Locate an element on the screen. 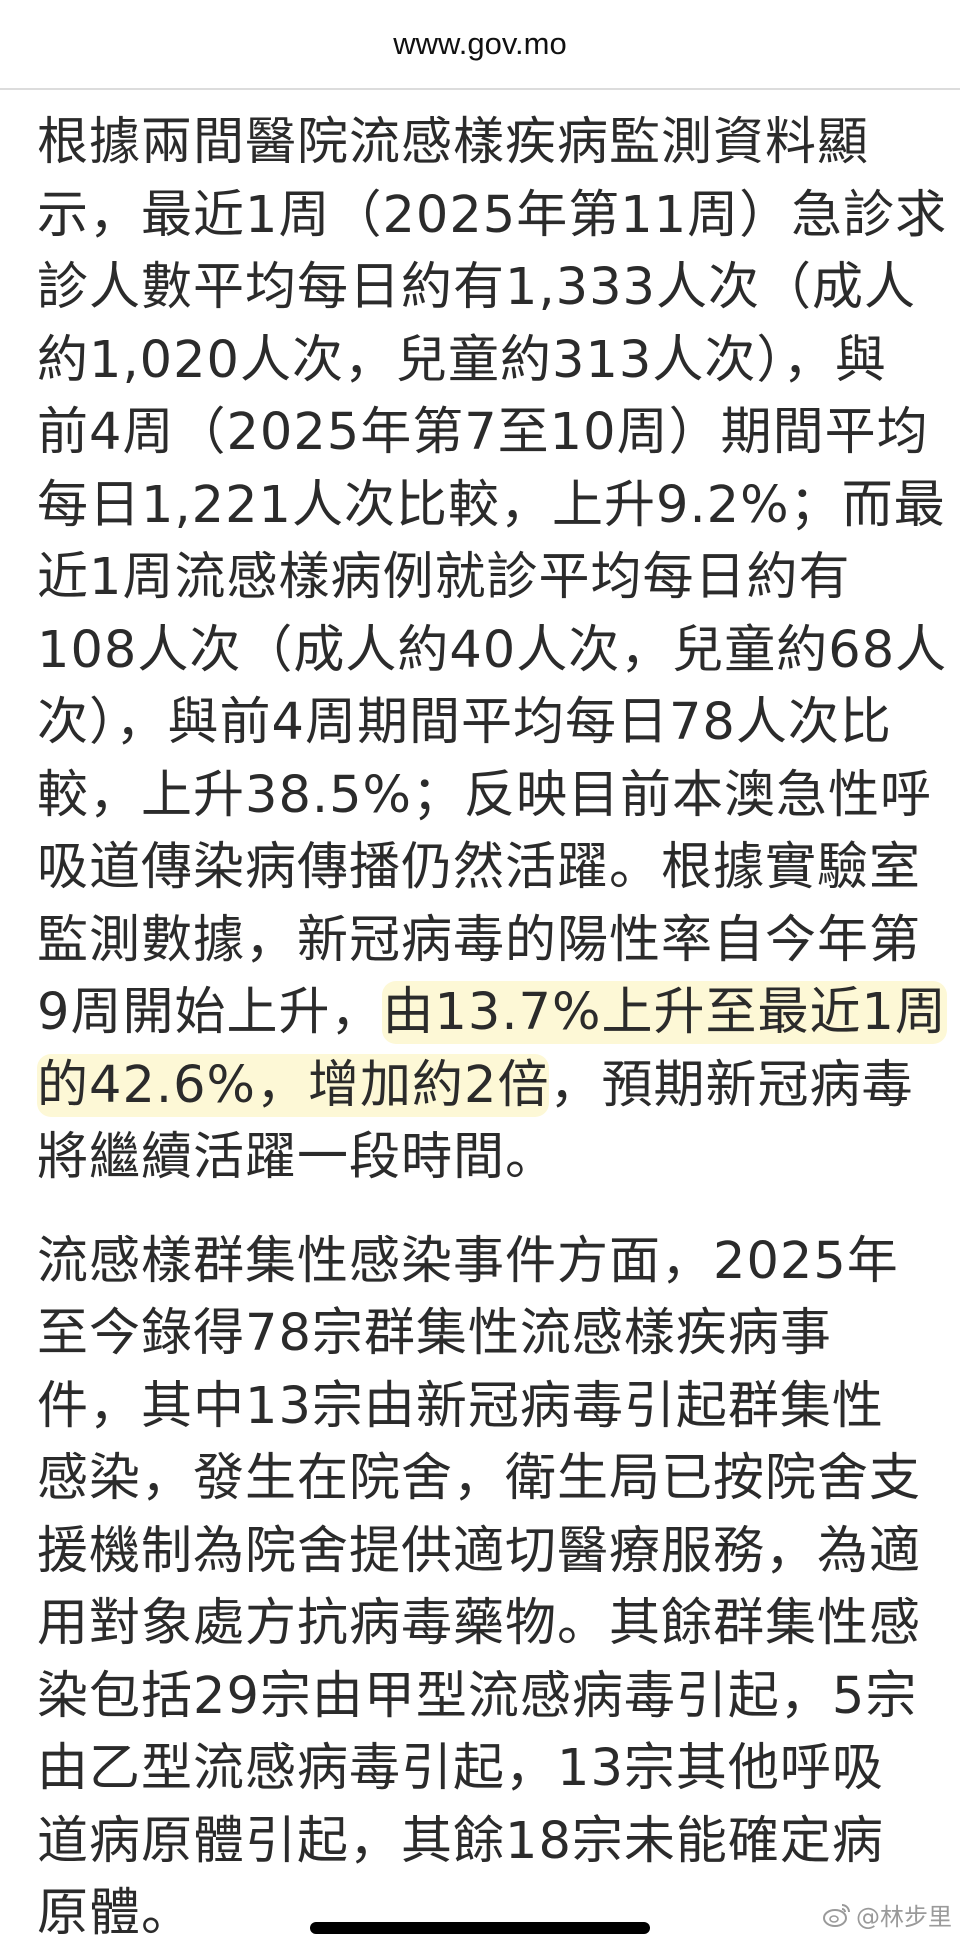 The height and width of the screenshot is (1951, 960). text-segment: 次），與前4周期間平均每日78人次比 is located at coordinates (464, 722).